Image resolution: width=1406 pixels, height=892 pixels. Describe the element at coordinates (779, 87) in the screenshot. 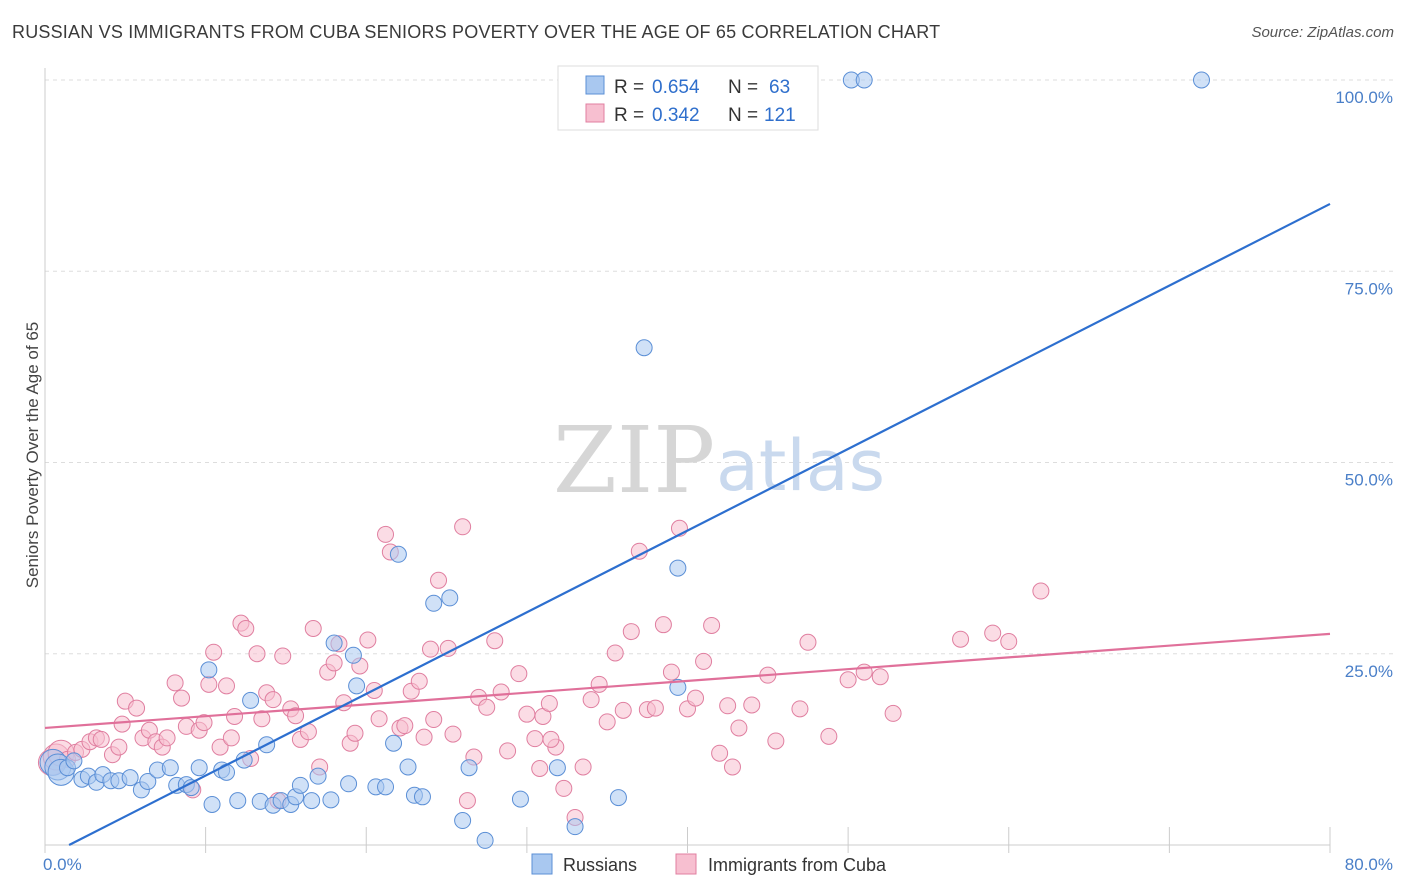

I see `legend-n-value-1: 63` at that location.